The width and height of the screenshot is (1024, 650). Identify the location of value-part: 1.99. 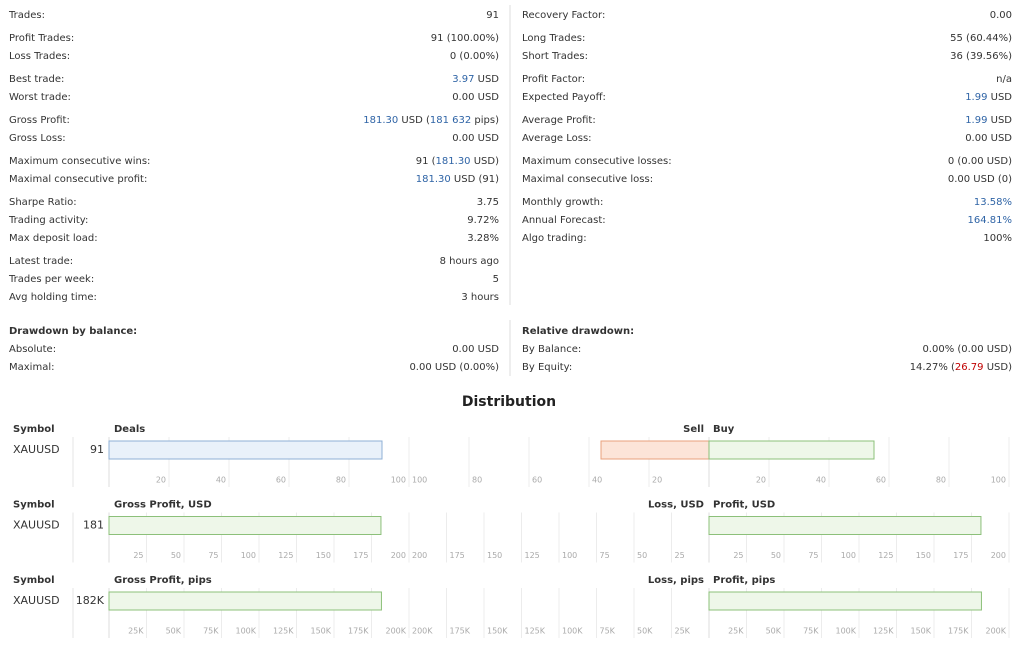
(976, 97).